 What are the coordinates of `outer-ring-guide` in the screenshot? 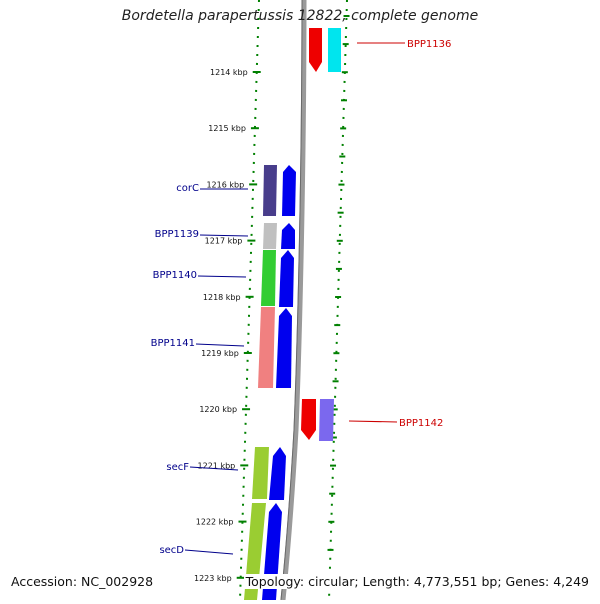 It's located at (338, 300).